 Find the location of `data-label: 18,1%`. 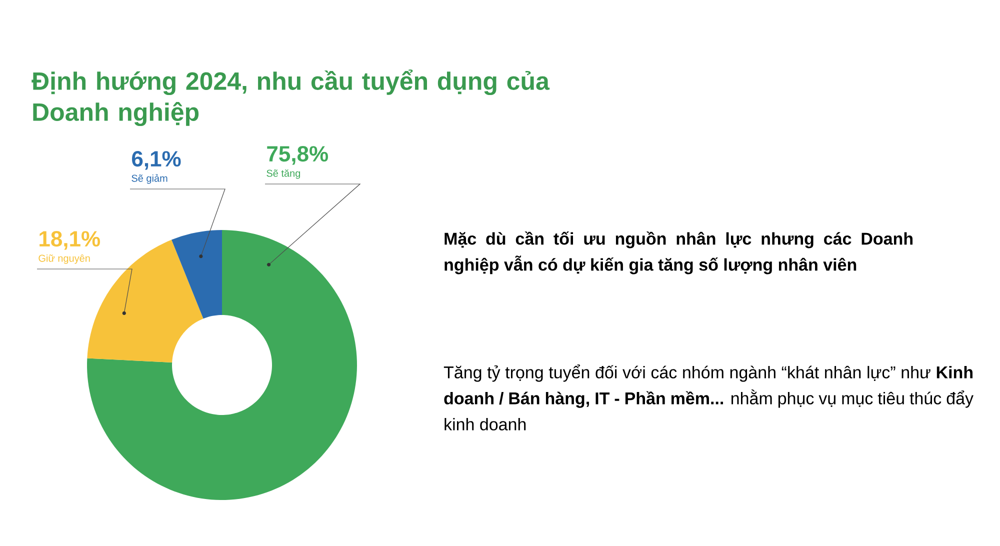

data-label: 18,1% is located at coordinates (70, 240).